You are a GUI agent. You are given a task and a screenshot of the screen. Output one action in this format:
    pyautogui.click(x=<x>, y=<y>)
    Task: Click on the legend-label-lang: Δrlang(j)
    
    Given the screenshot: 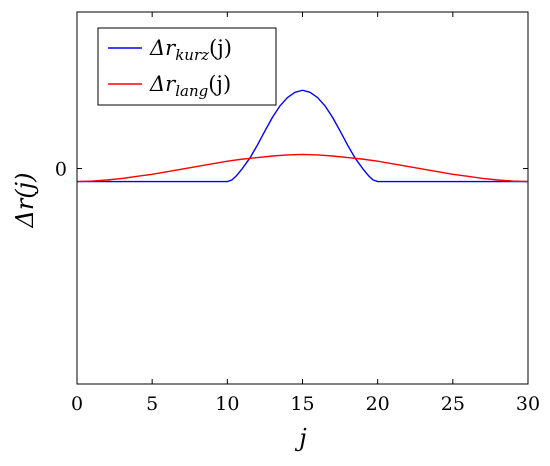 What is the action you would take?
    pyautogui.click(x=190, y=86)
    